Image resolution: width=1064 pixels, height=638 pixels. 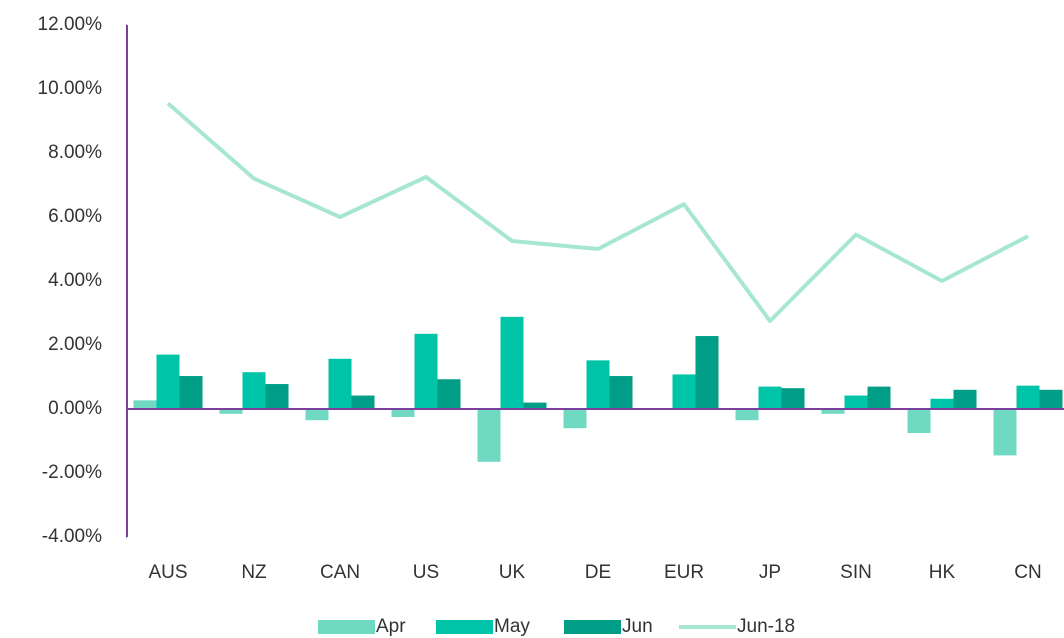 What do you see at coordinates (598, 572) in the screenshot?
I see `x-tick-label: DE` at bounding box center [598, 572].